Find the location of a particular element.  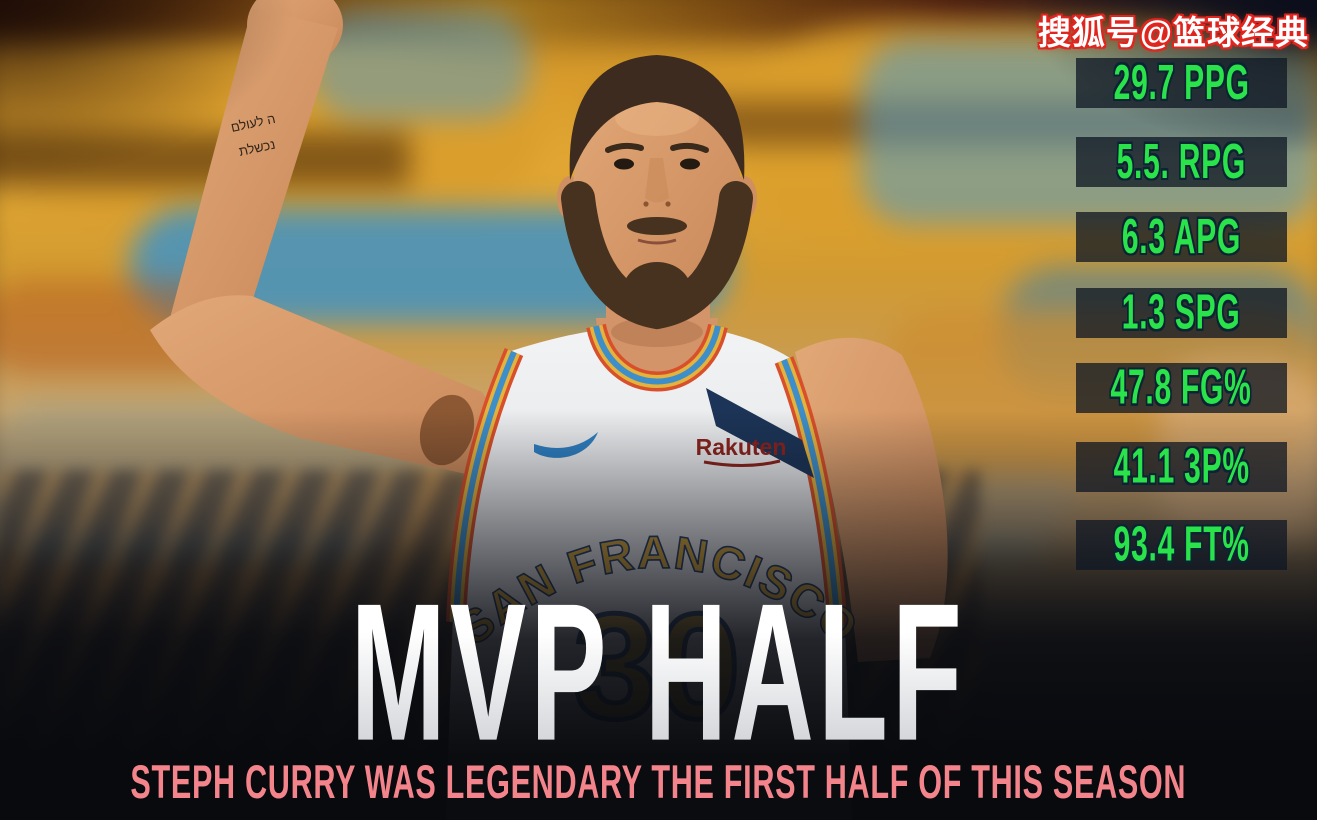

stat-band-spg: 1.3 SPG is located at coordinates (1181, 312).